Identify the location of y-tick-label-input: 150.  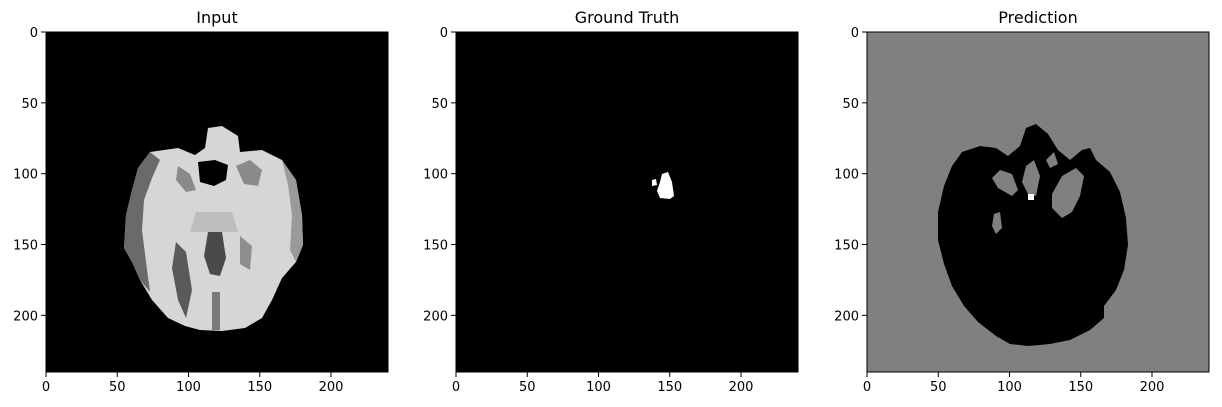
(25, 246).